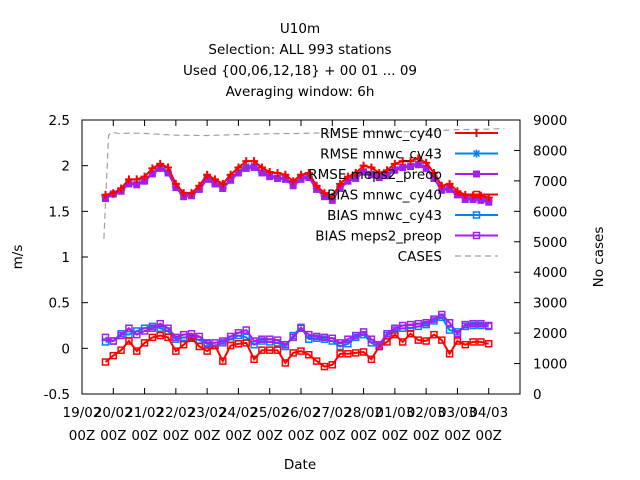 This screenshot has width=640, height=480. What do you see at coordinates (448, 257) in the screenshot?
I see `legend-item: CASES` at bounding box center [448, 257].